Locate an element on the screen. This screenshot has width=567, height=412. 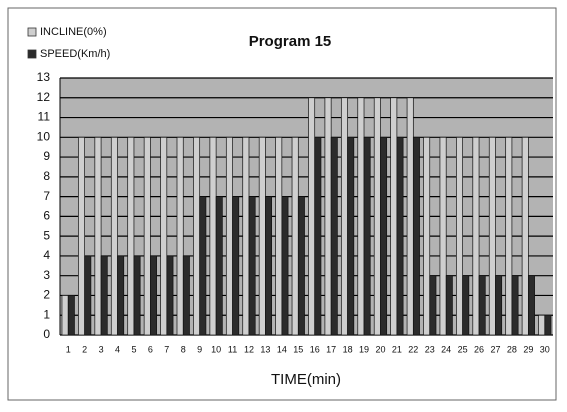
x-tick-label: 16 is located at coordinates (315, 349).